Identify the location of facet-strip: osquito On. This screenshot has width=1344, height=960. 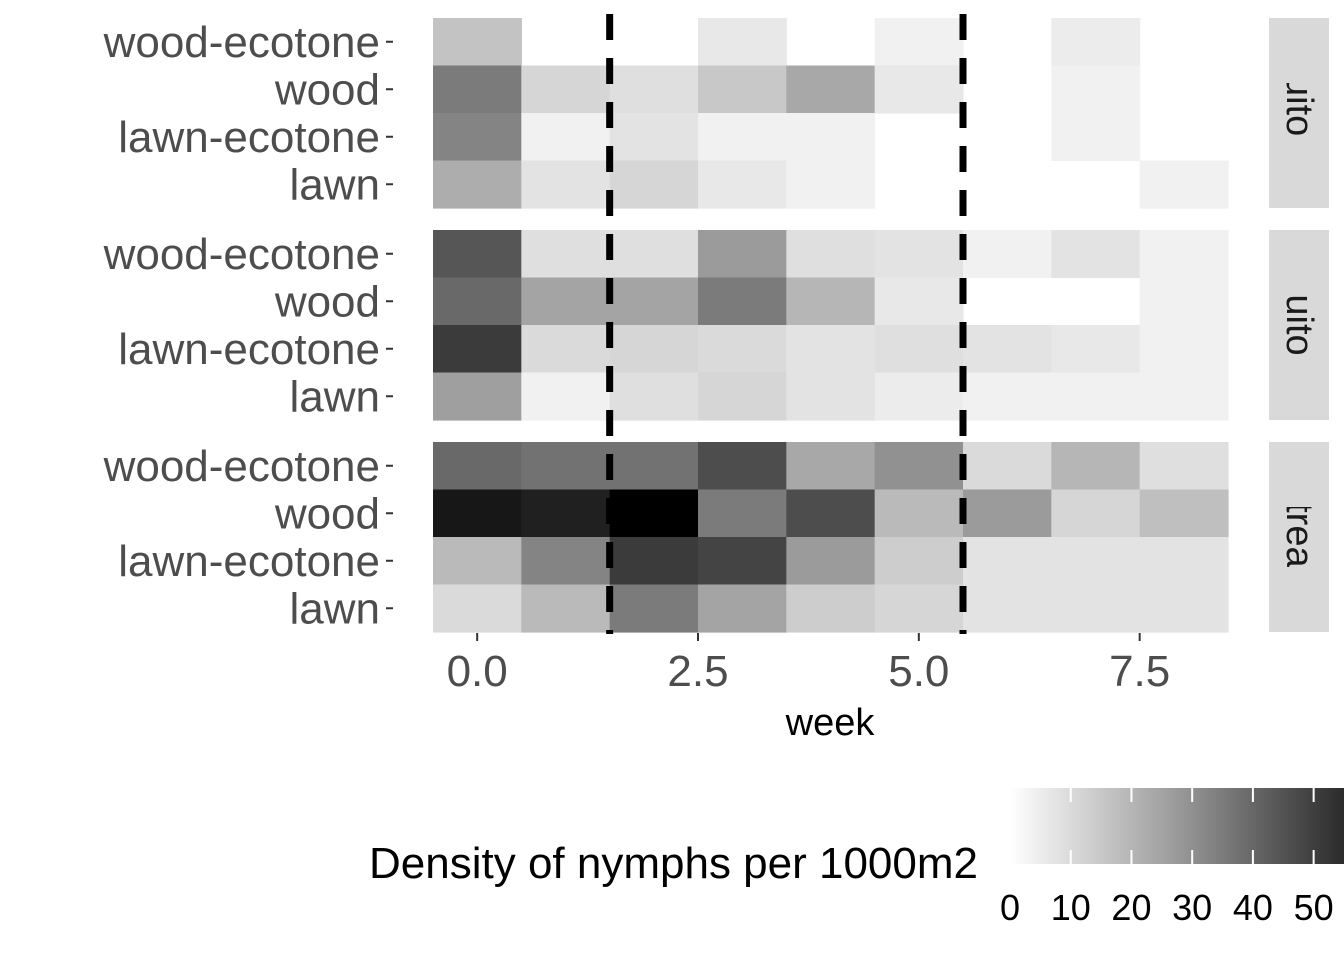
(1299, 325).